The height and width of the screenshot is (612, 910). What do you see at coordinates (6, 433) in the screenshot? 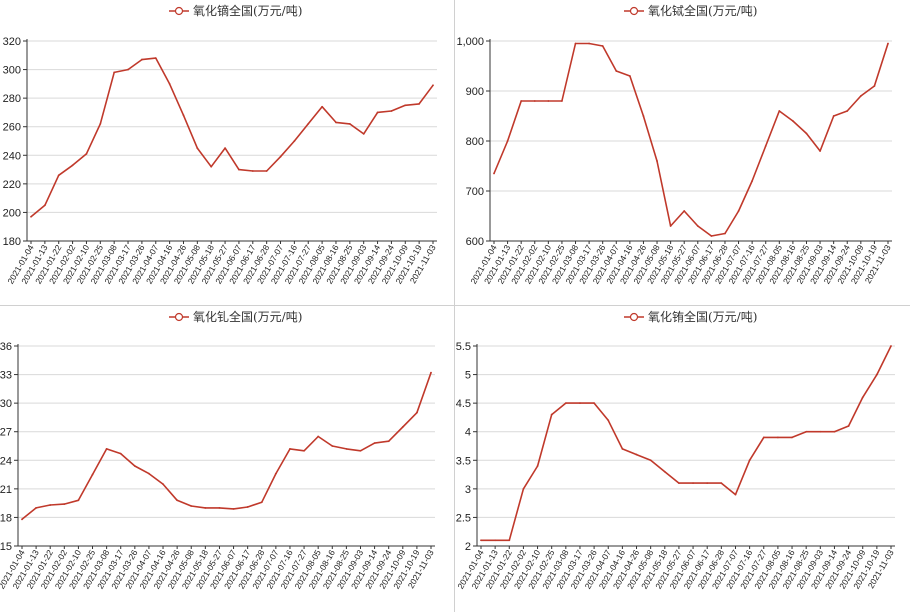
I see `y-tick-label: 27` at bounding box center [6, 433].